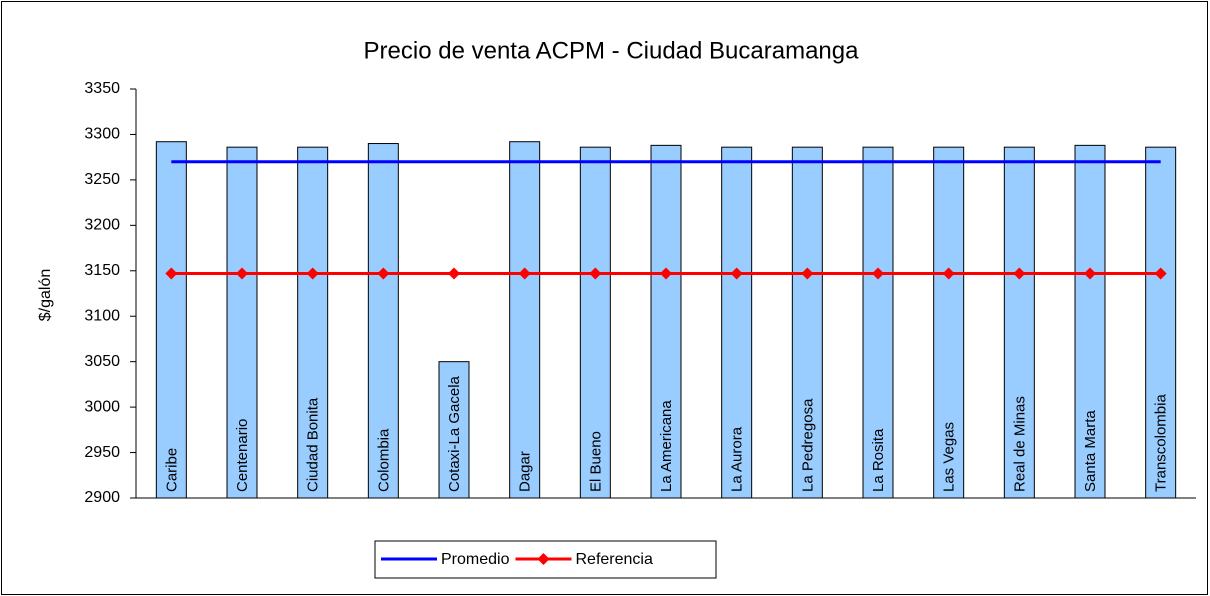 The width and height of the screenshot is (1210, 596). Describe the element at coordinates (454, 433) in the screenshot. I see `category-label: Cotaxi-La Gacela` at that location.